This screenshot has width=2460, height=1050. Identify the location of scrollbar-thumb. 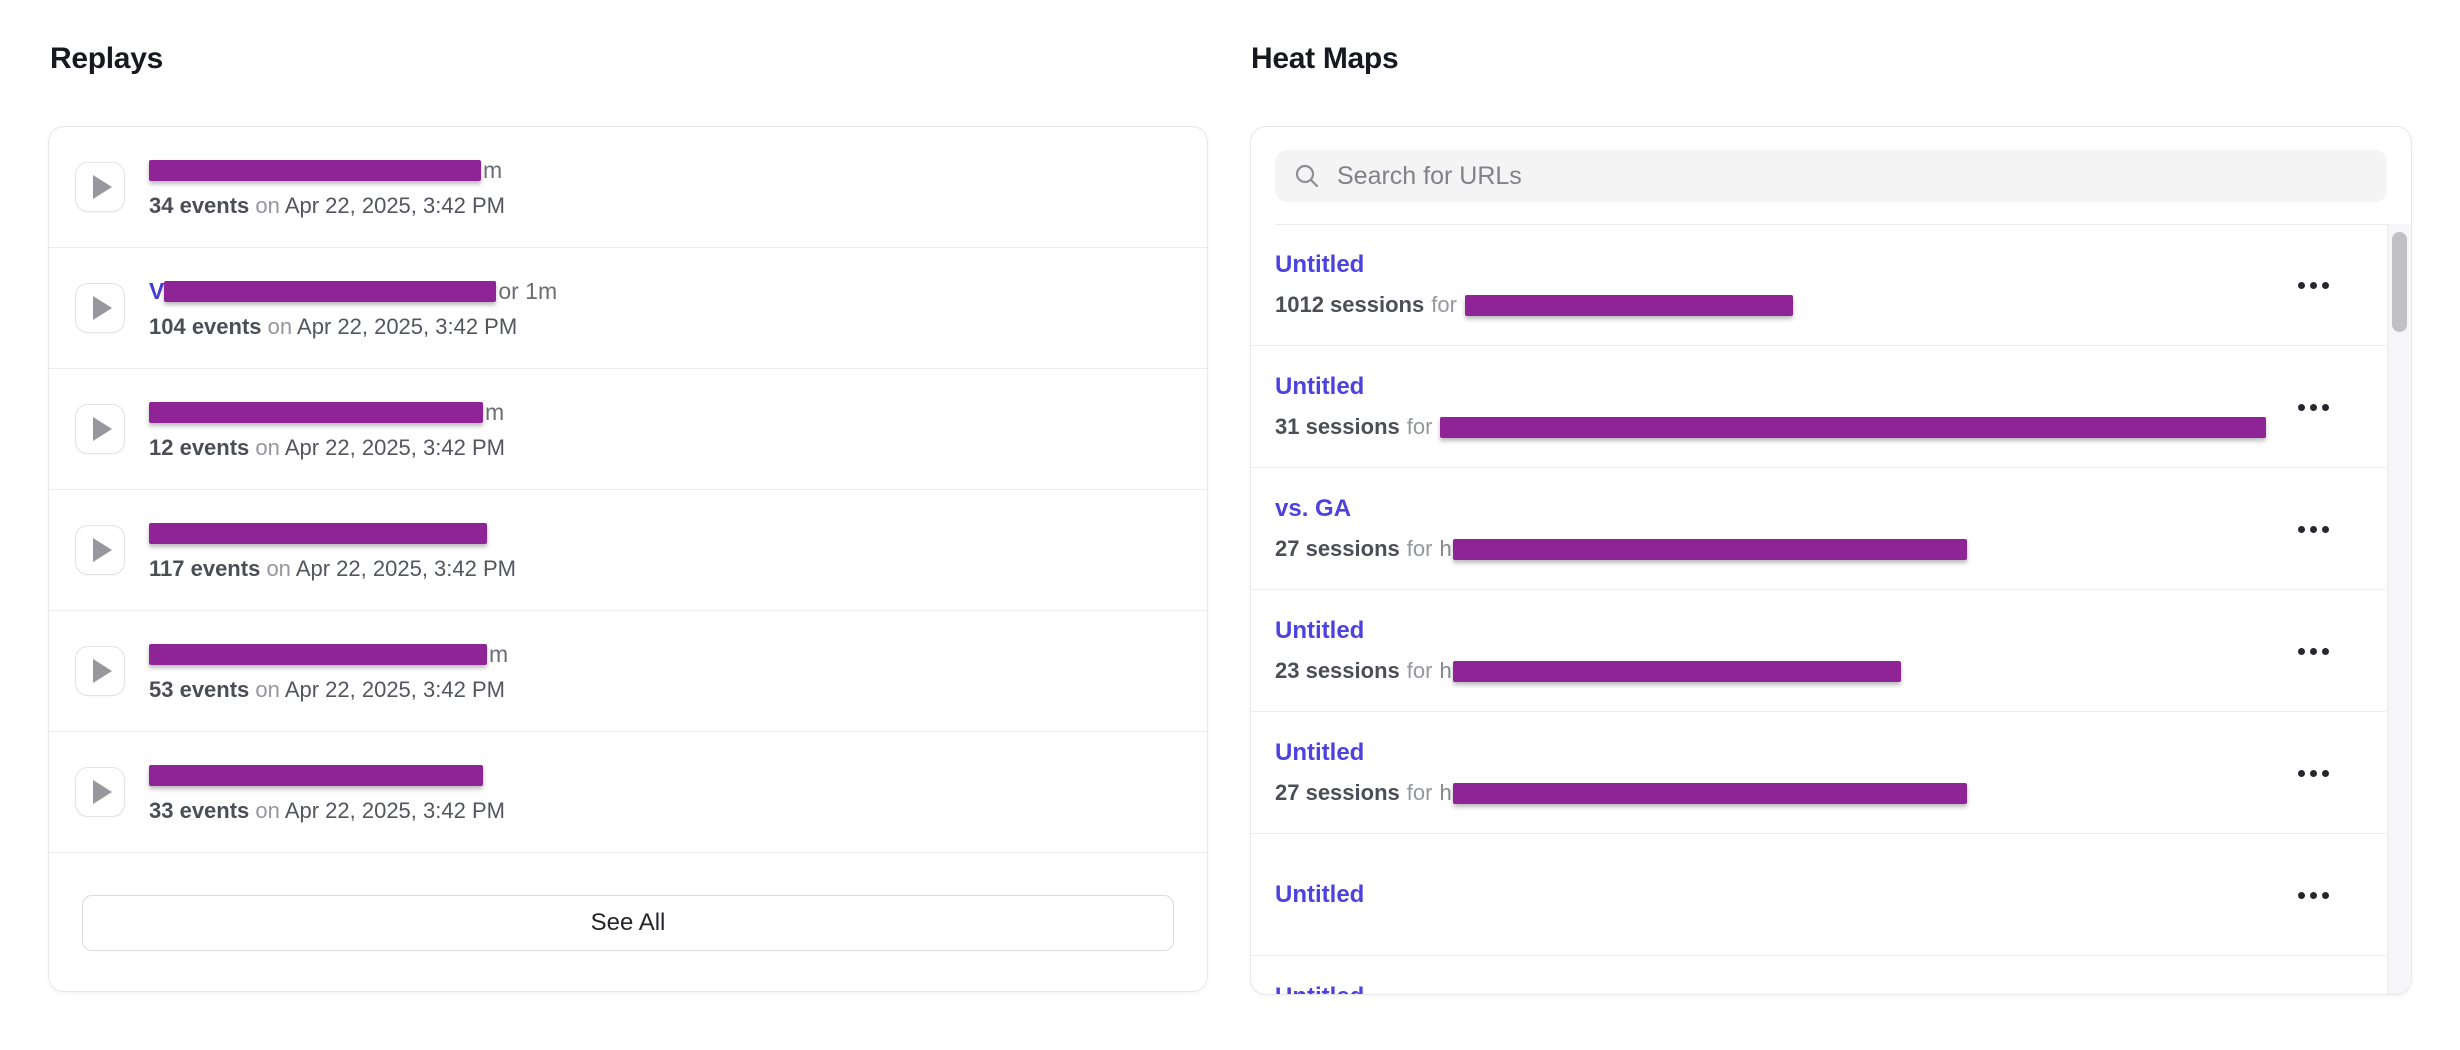
(2399, 282).